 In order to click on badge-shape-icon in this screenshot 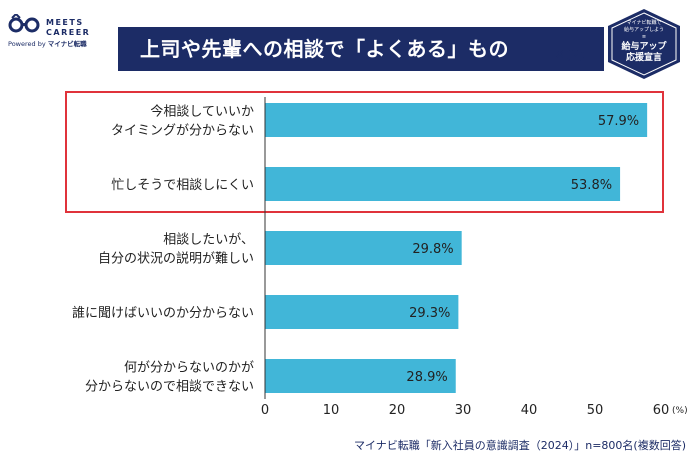, I will do `click(644, 44)`.